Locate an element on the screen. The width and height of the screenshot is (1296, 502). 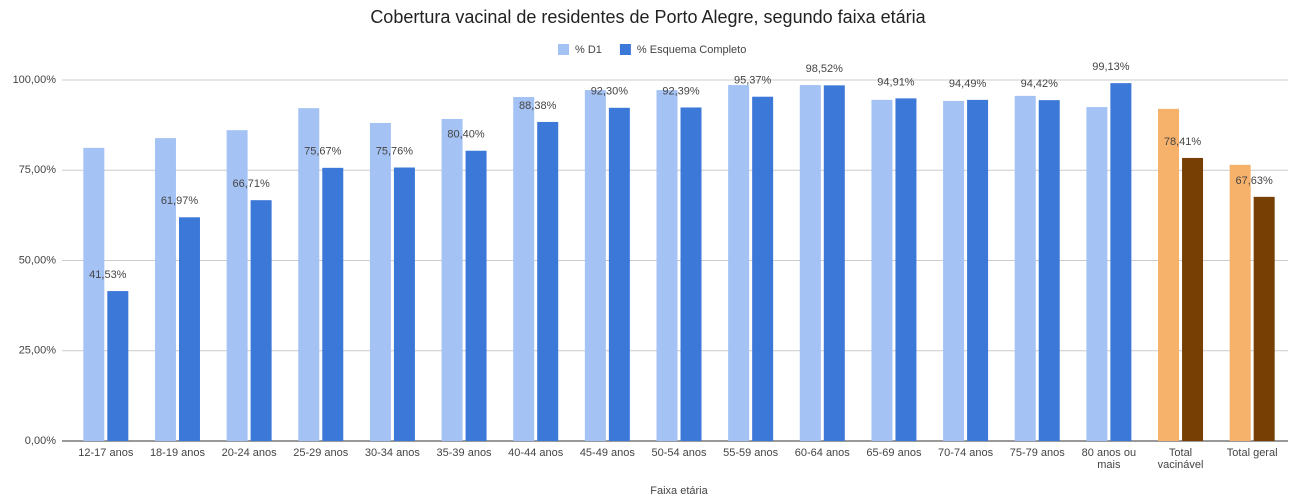
data-label: 88,38% is located at coordinates (538, 106).